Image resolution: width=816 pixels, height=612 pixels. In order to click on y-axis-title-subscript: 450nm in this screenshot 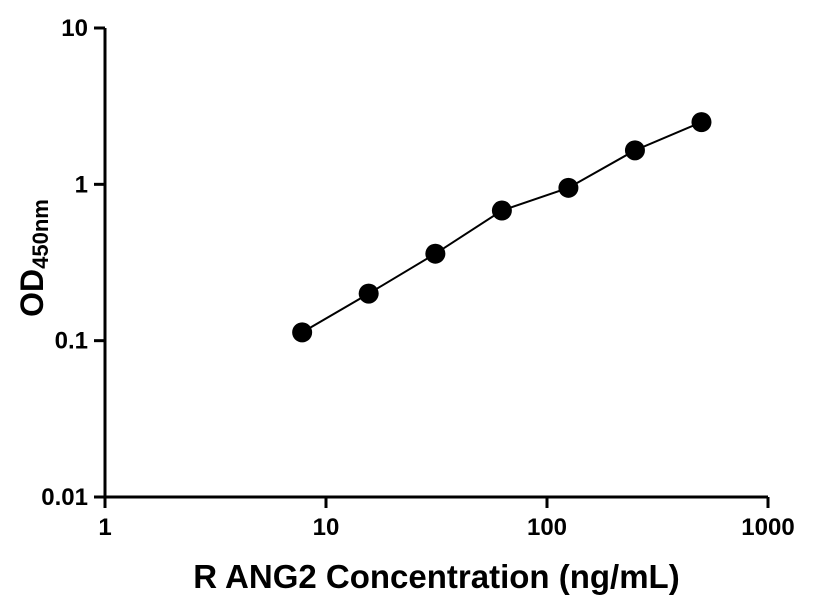, I will do `click(40, 234)`.